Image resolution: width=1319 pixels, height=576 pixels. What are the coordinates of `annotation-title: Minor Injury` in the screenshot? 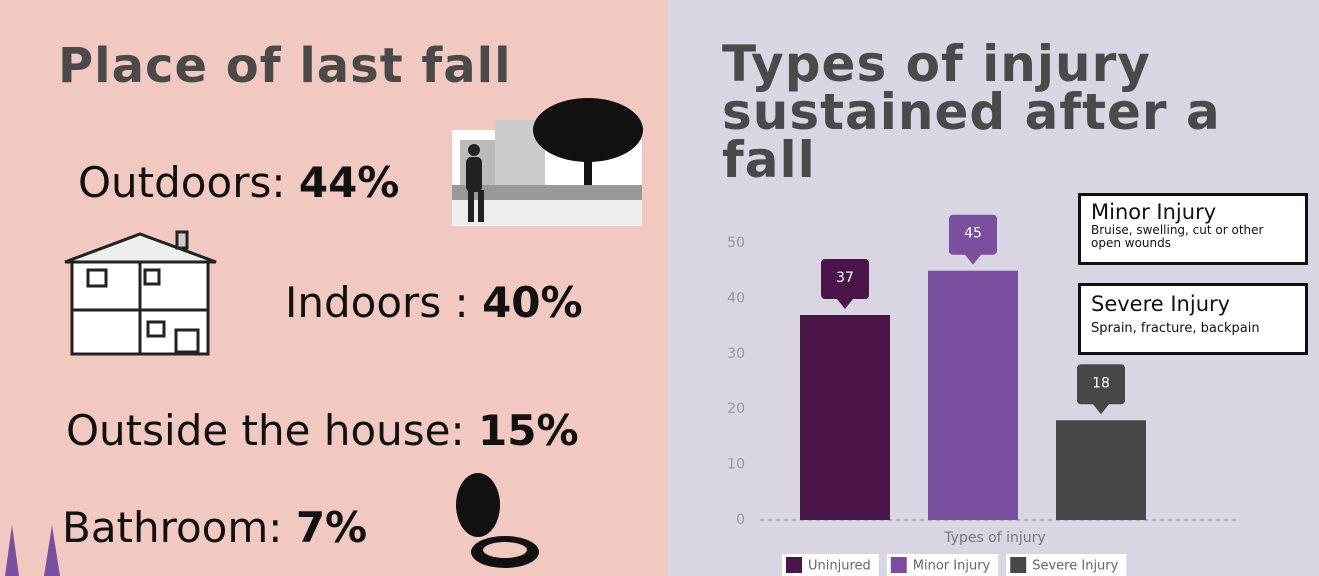 It's located at (1154, 212).